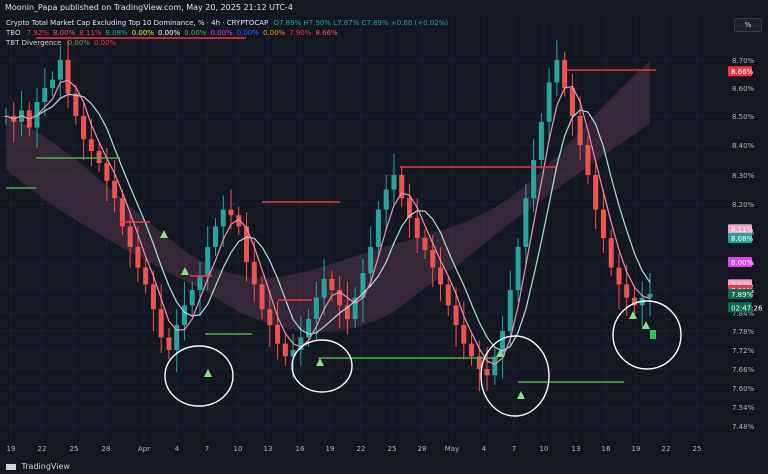  I want to click on percent-scale-button: %, so click(748, 25).